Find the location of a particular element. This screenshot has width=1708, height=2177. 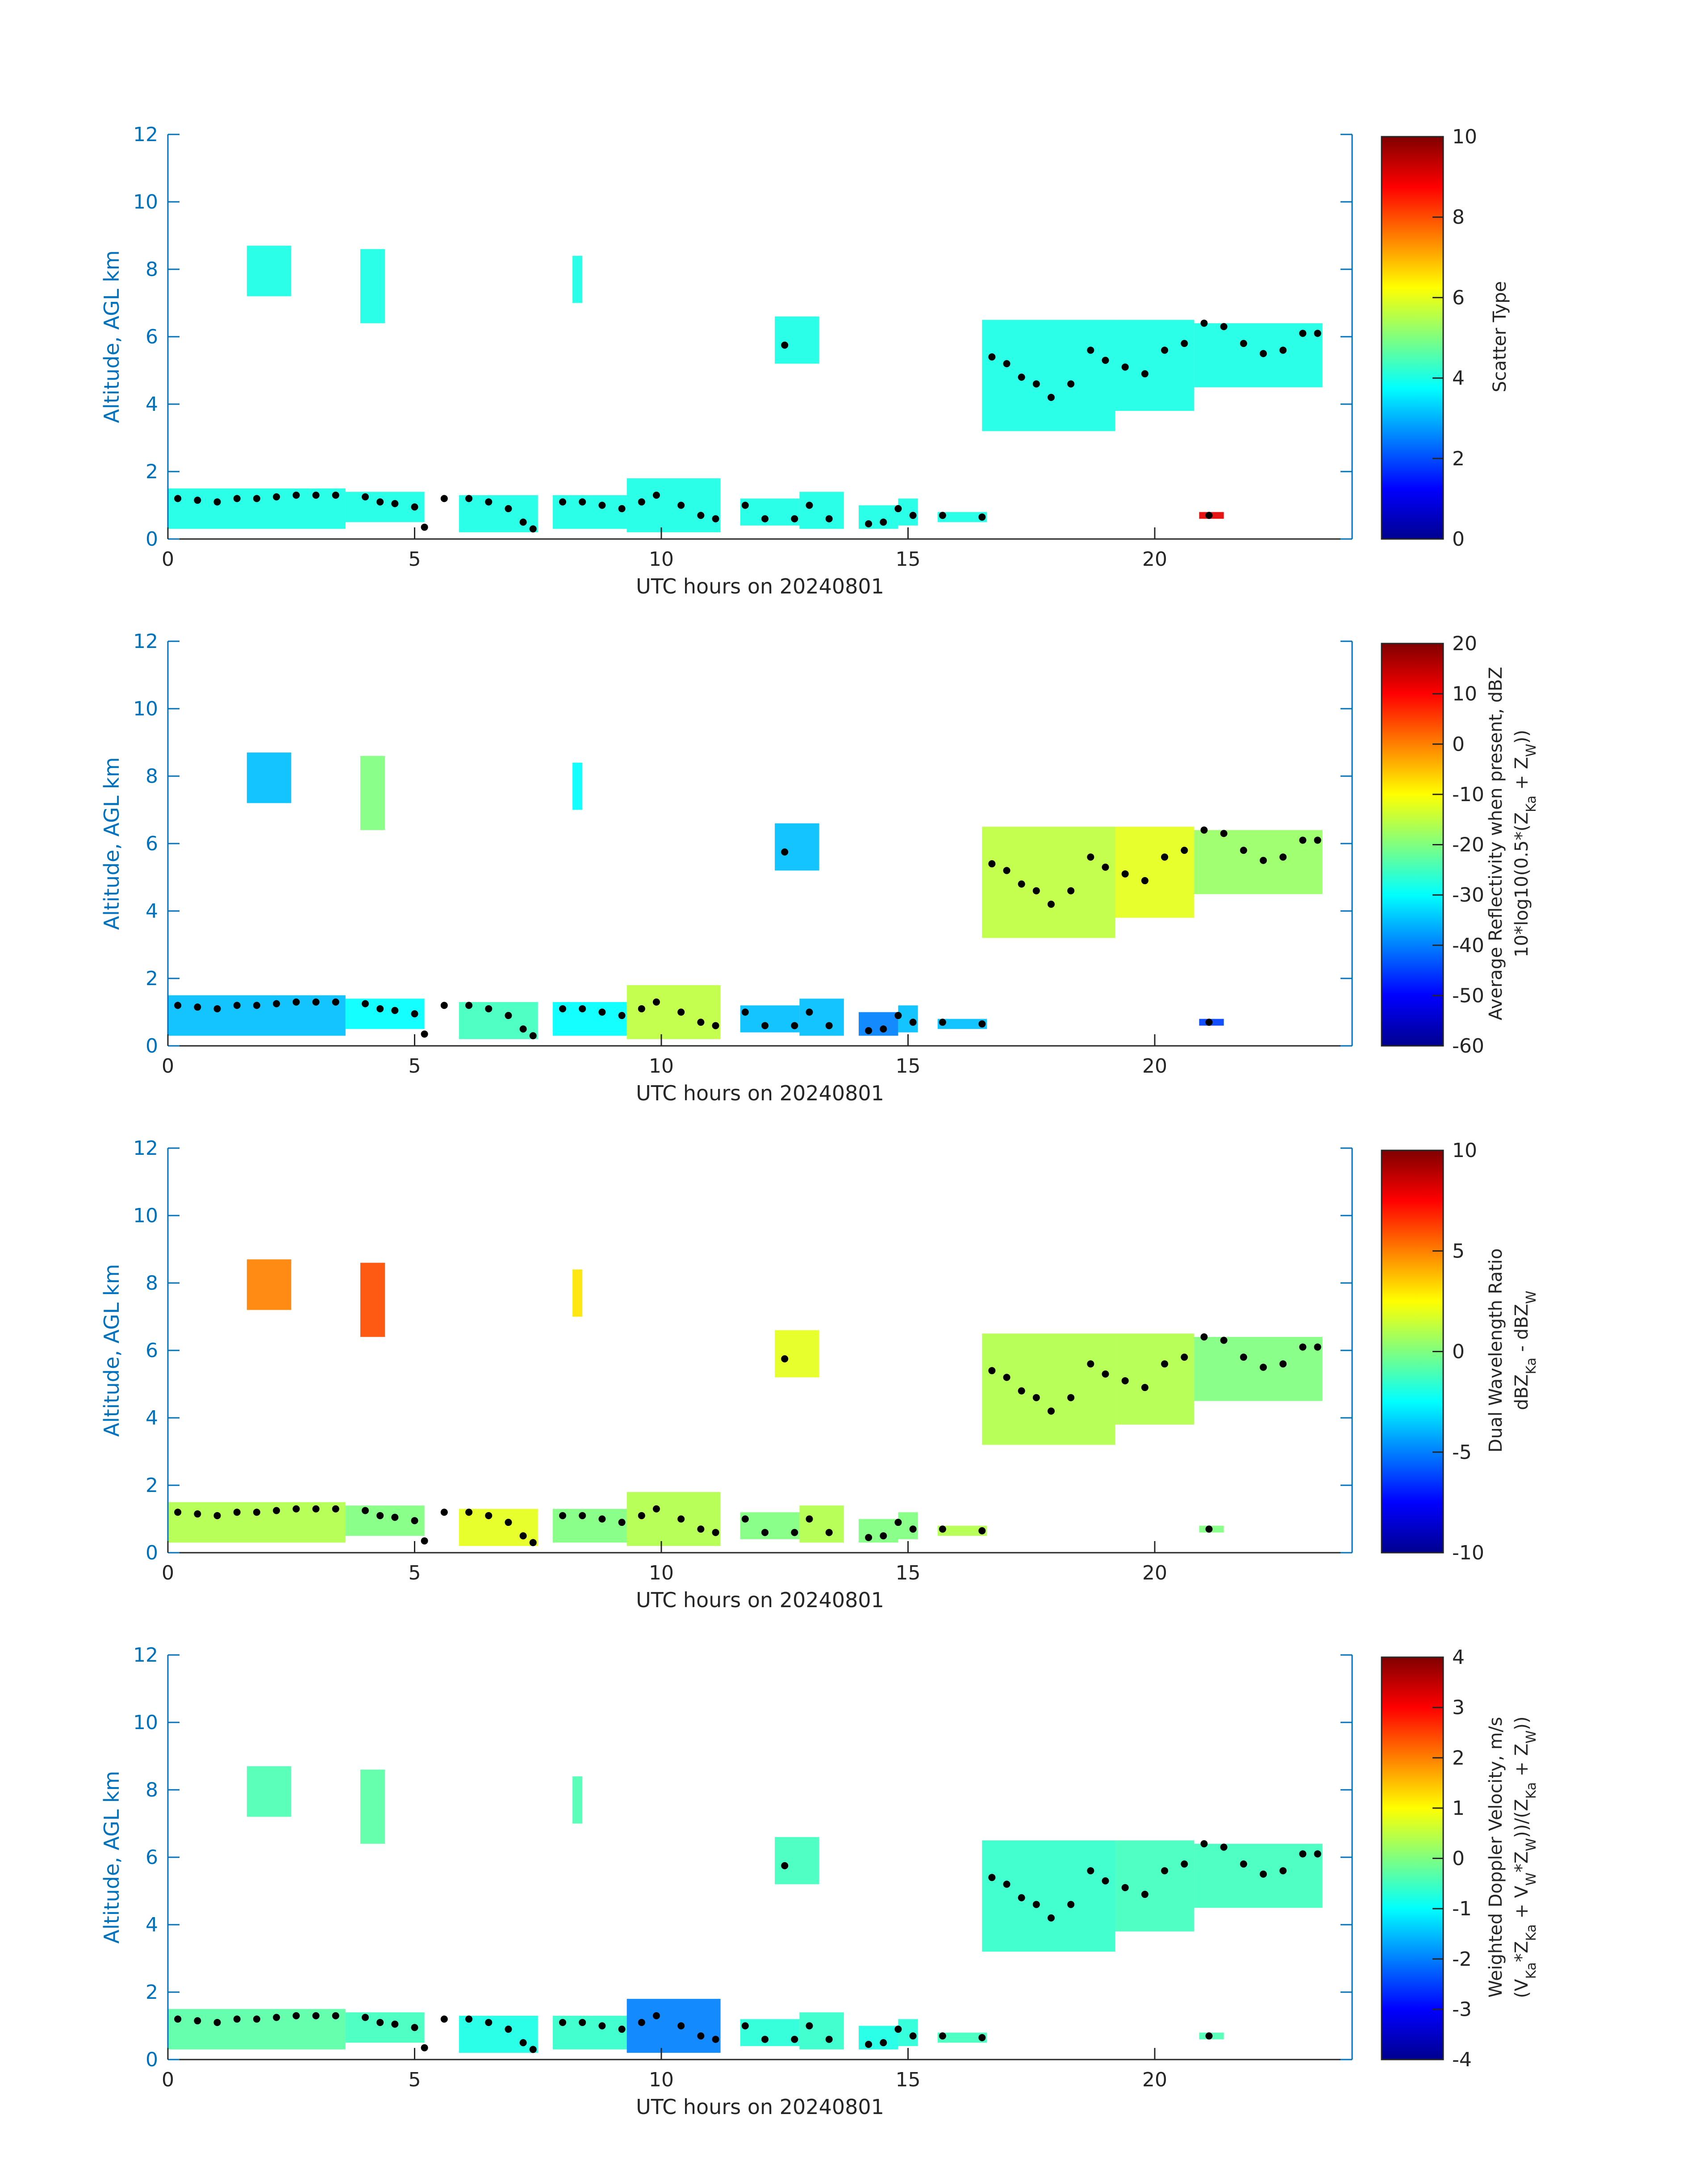

colorbar-label-part: + Z is located at coordinates (1522, 1762).